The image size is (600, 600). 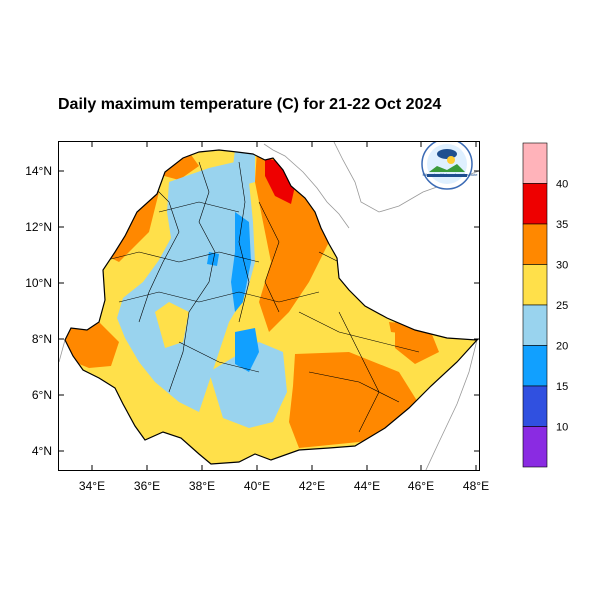 I want to click on zone-30-35-southeast, so click(x=354, y=400).